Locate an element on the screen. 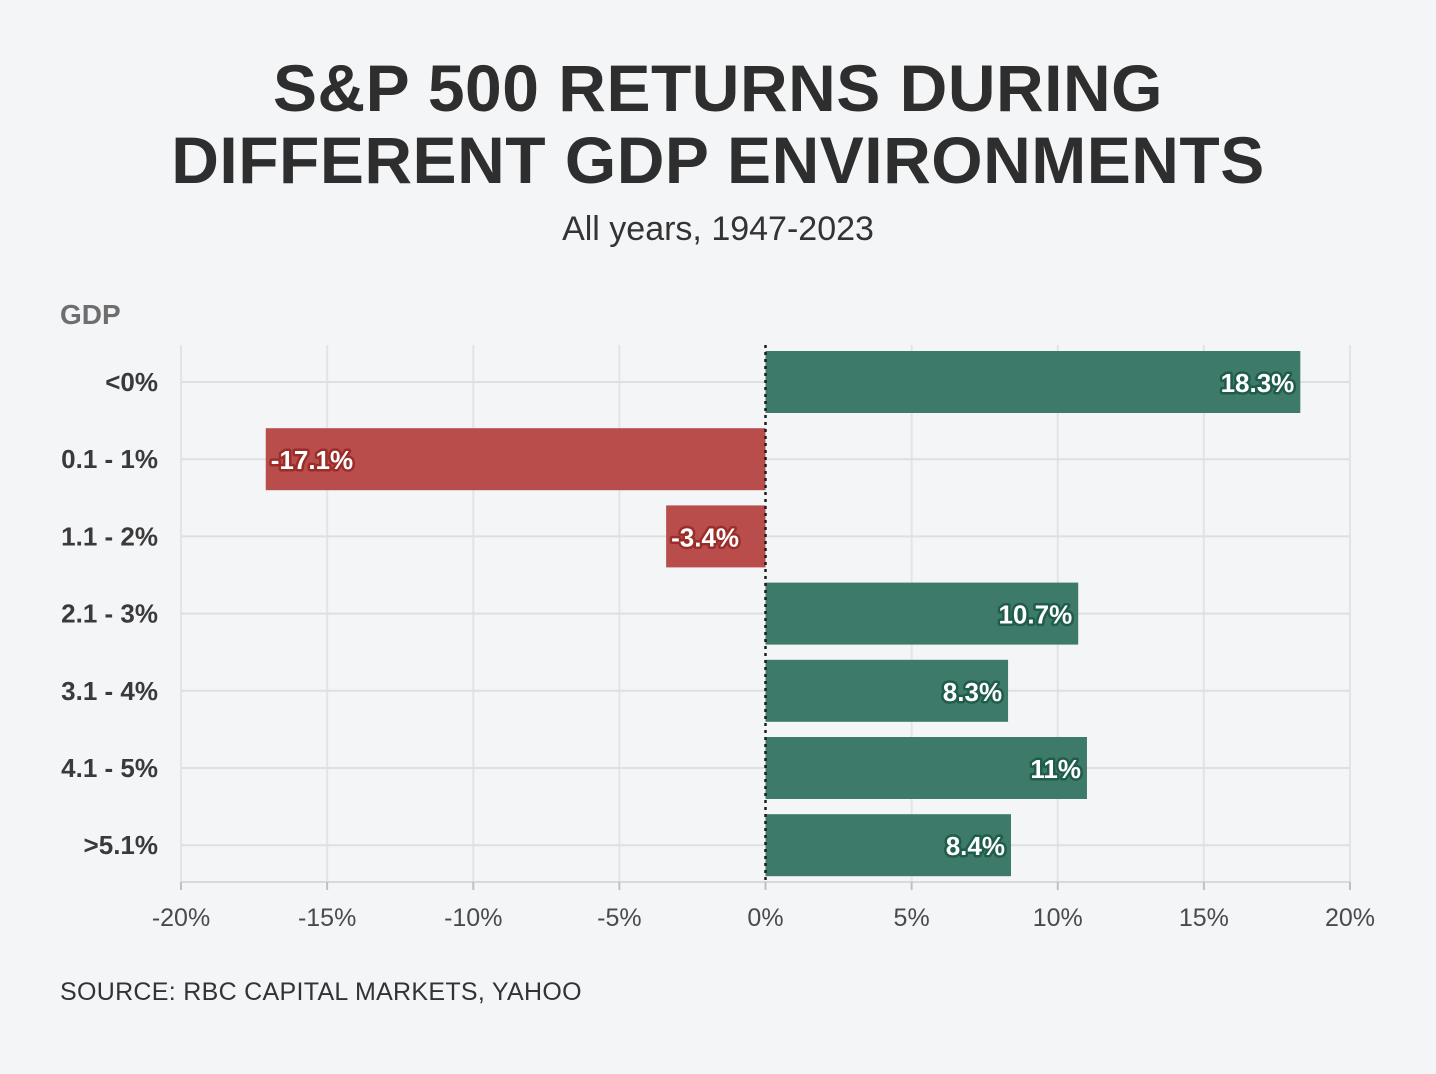 Image resolution: width=1436 pixels, height=1074 pixels. category-label: 0.1 - 1% is located at coordinates (109, 459).